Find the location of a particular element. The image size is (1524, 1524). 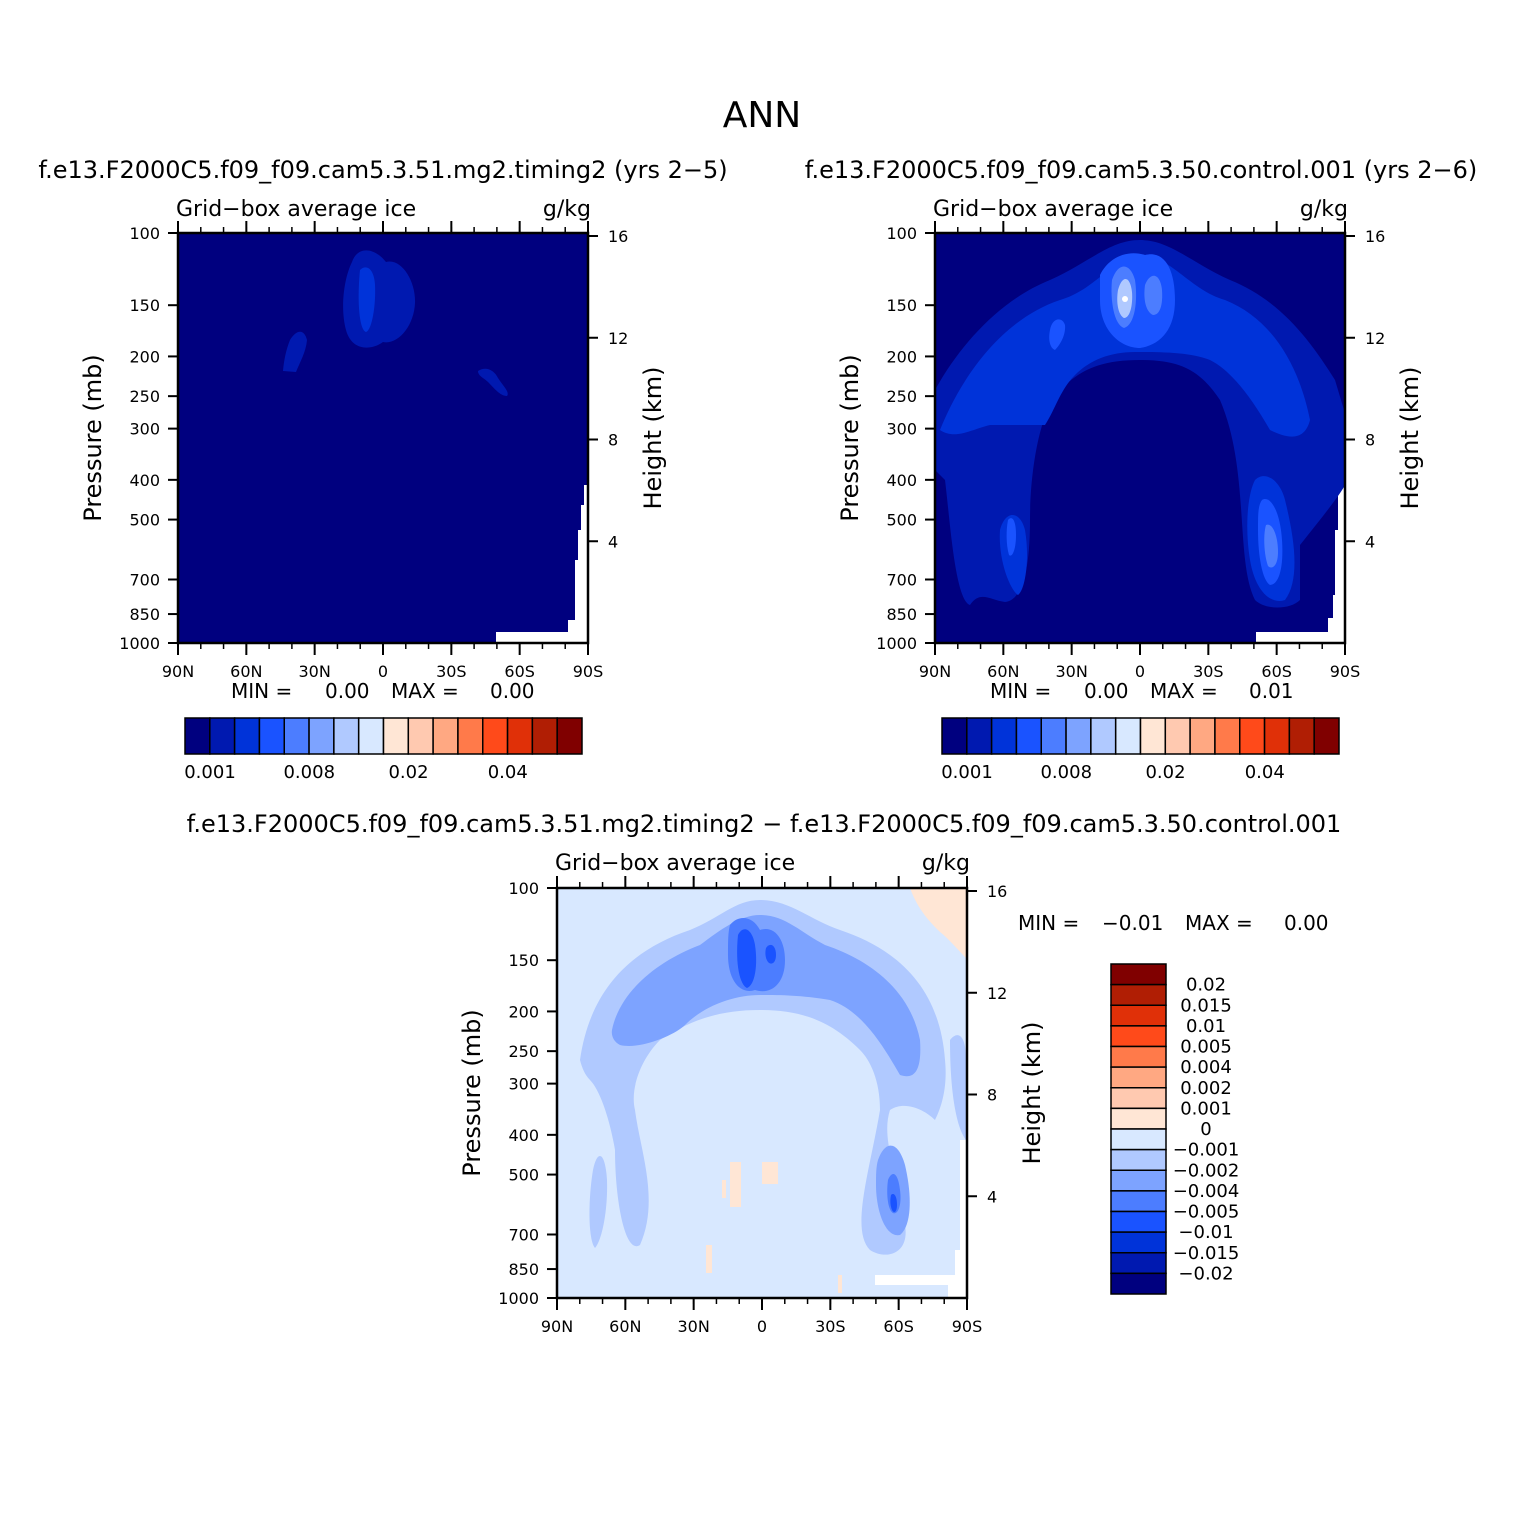

y-tick-label: 300 is located at coordinates (144, 429).